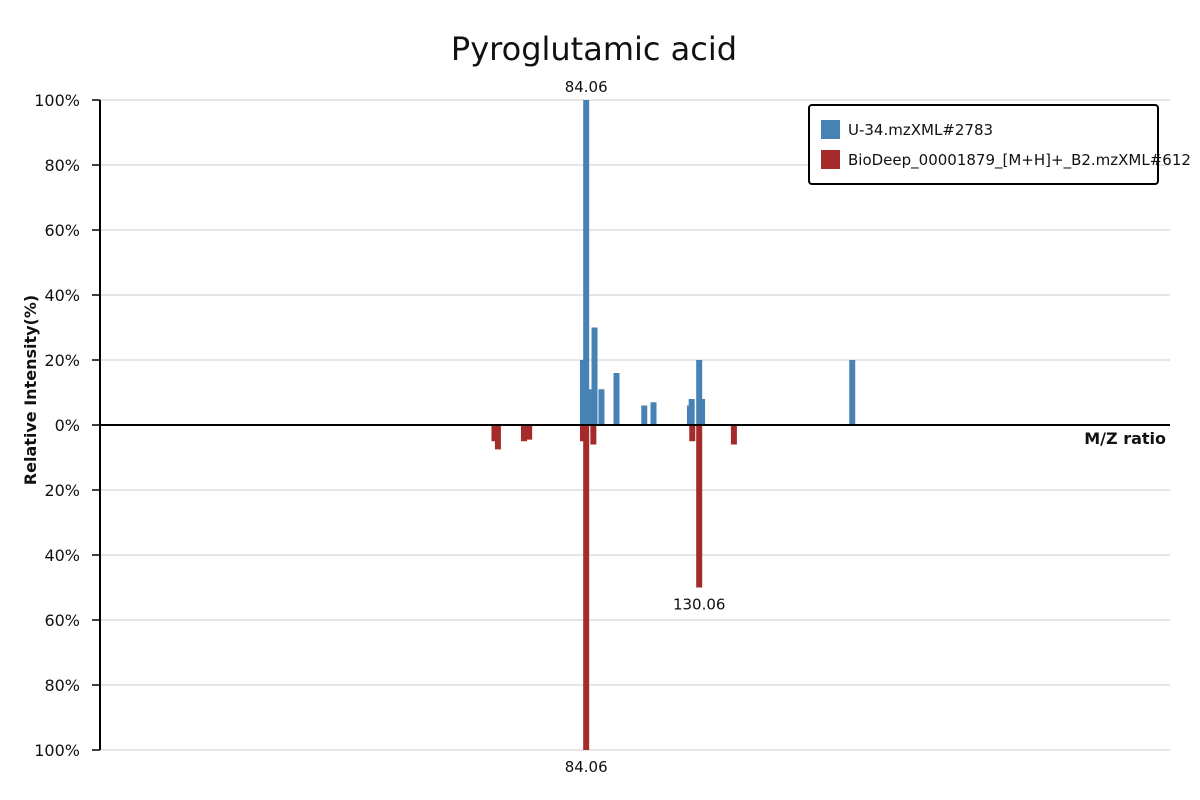 This screenshot has height=800, width=1200. I want to click on legend-label-series-2: BioDeep_00001879_[M+H]+_B2.mzXML#612, so click(1019, 160).